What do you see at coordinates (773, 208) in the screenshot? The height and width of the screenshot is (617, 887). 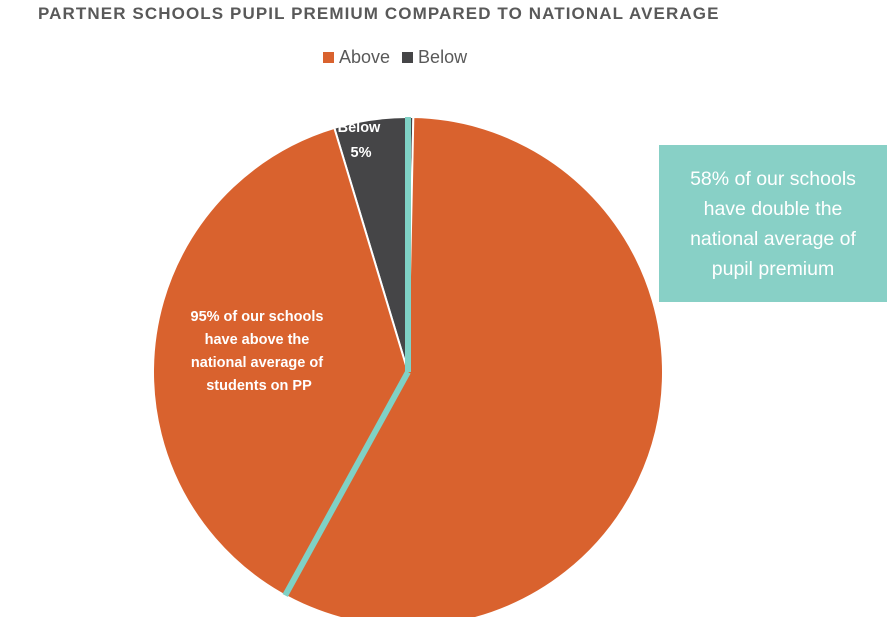 I see `callout-line-2: have double the` at bounding box center [773, 208].